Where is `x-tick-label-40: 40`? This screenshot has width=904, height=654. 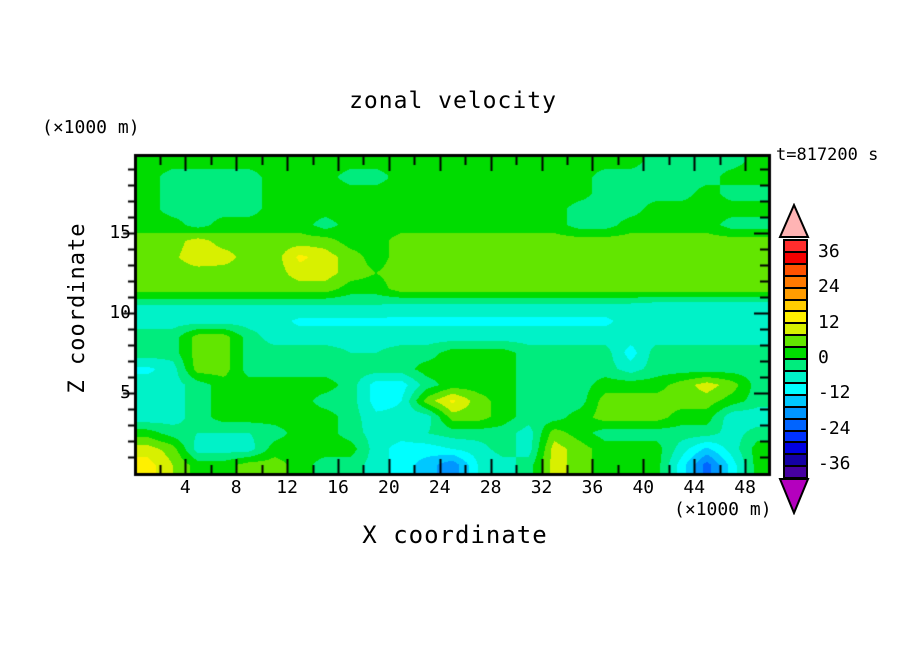
x-tick-label-40: 40 is located at coordinates (643, 487).